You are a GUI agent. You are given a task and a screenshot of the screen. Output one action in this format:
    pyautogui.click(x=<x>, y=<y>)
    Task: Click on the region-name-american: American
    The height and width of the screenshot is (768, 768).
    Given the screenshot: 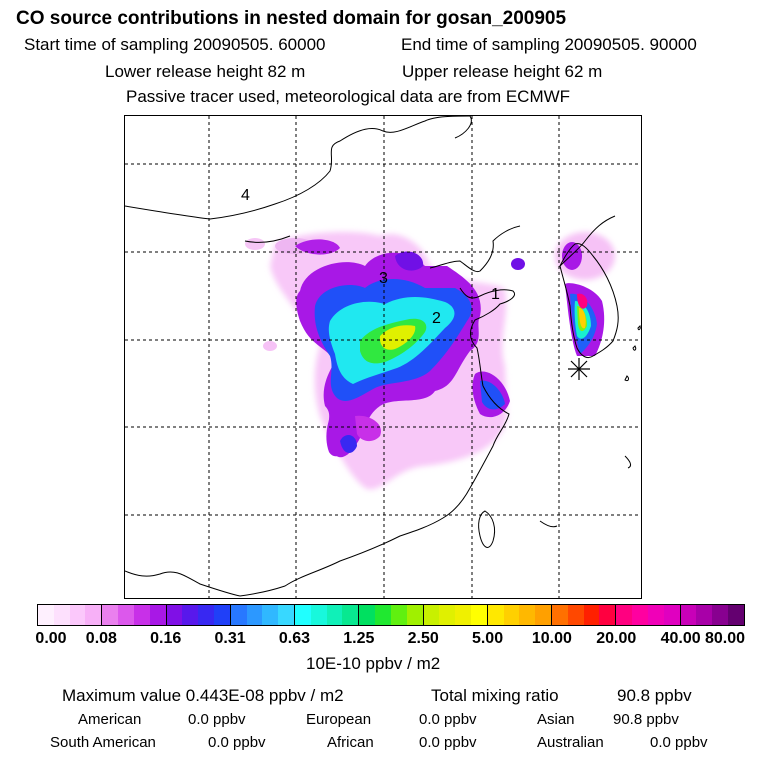 What is the action you would take?
    pyautogui.click(x=110, y=719)
    